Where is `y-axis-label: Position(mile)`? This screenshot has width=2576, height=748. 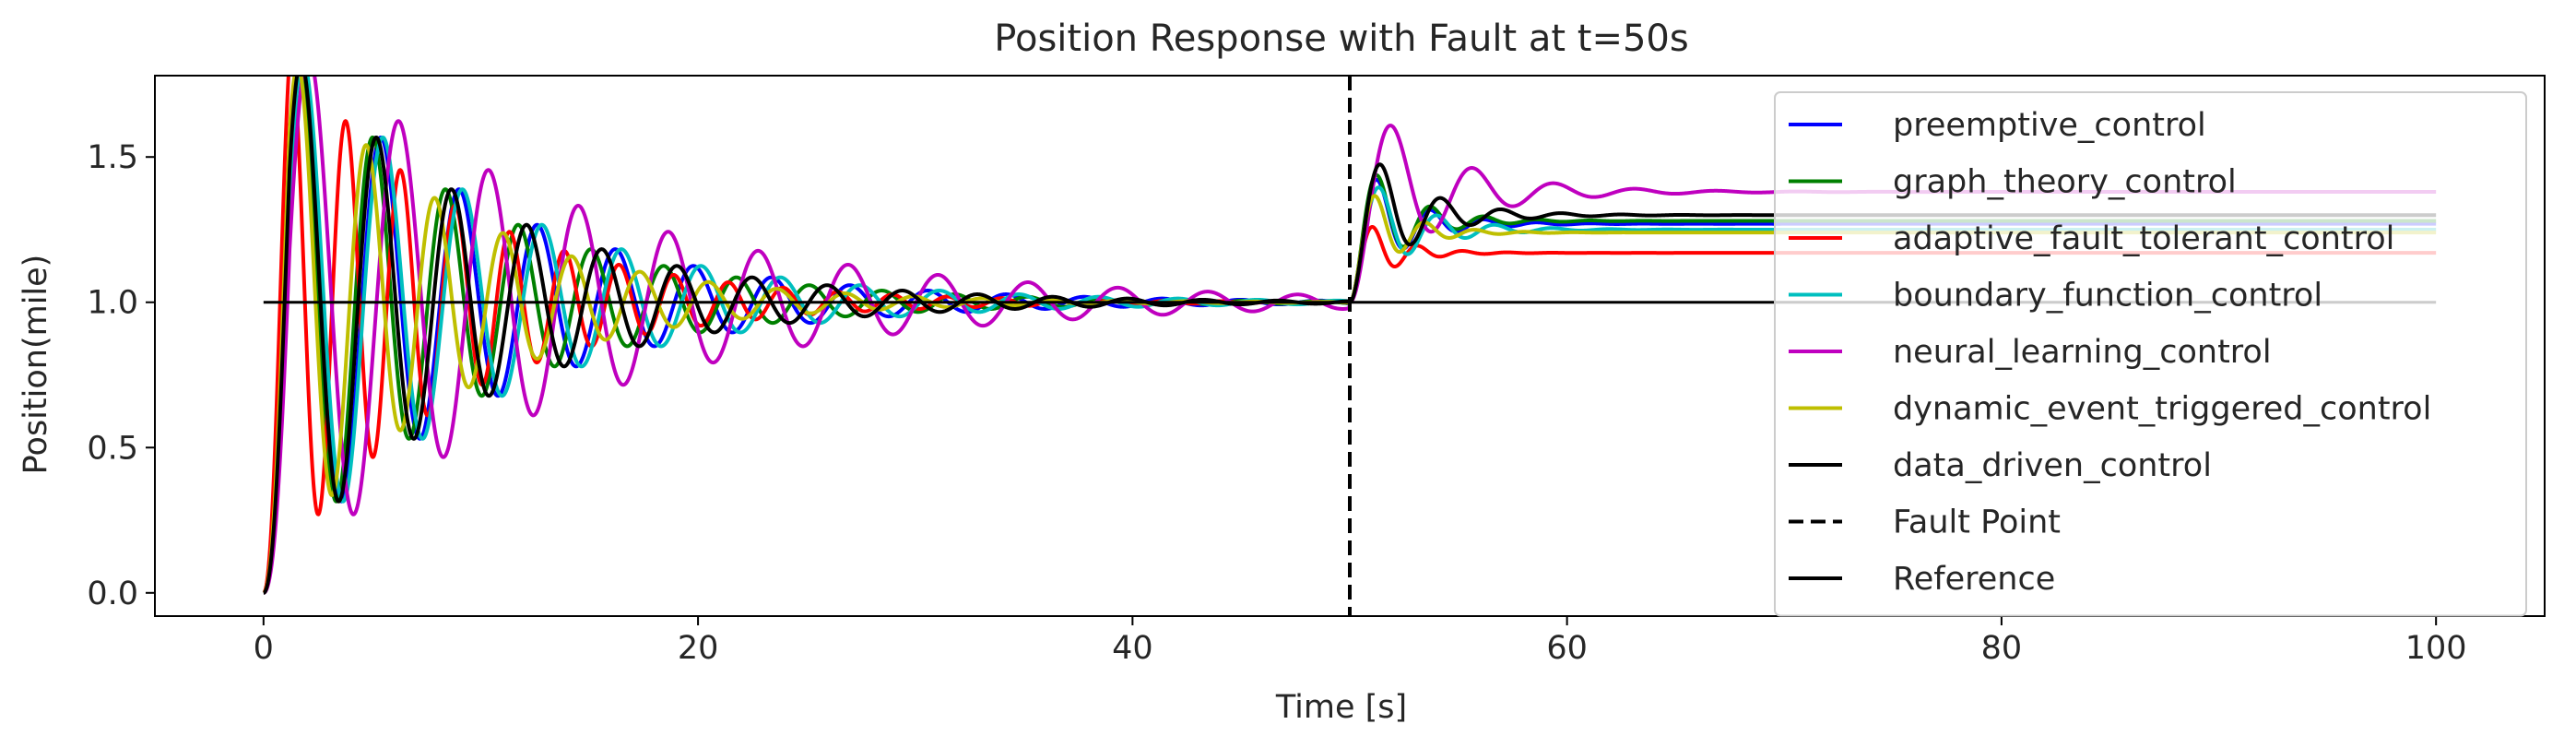 y-axis-label: Position(mile) is located at coordinates (36, 365).